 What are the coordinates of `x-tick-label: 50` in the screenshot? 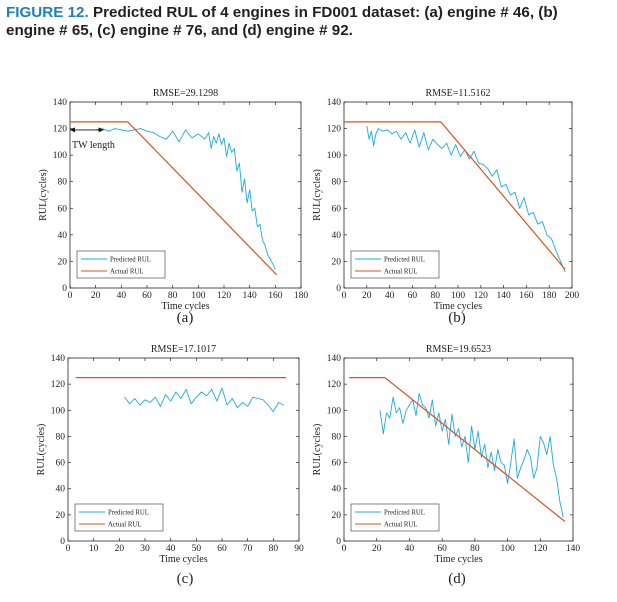 It's located at (197, 549).